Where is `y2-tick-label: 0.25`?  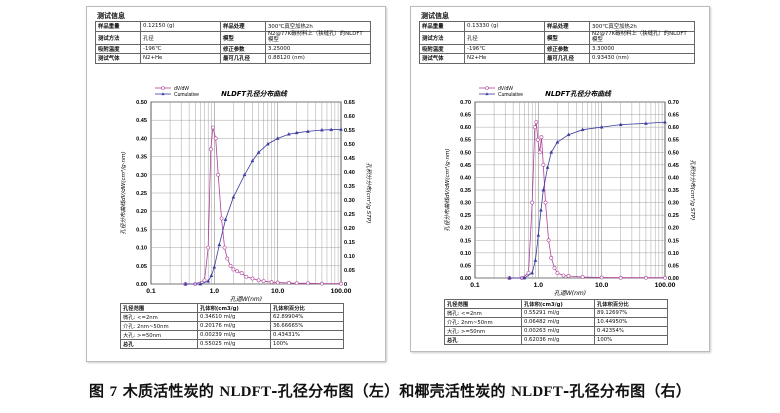 y2-tick-label: 0.25 is located at coordinates (673, 216).